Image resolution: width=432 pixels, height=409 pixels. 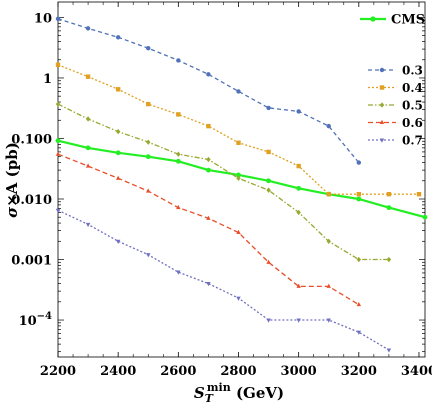 What do you see at coordinates (239, 393) in the screenshot?
I see `x-axis-title: STmin (GeV)` at bounding box center [239, 393].